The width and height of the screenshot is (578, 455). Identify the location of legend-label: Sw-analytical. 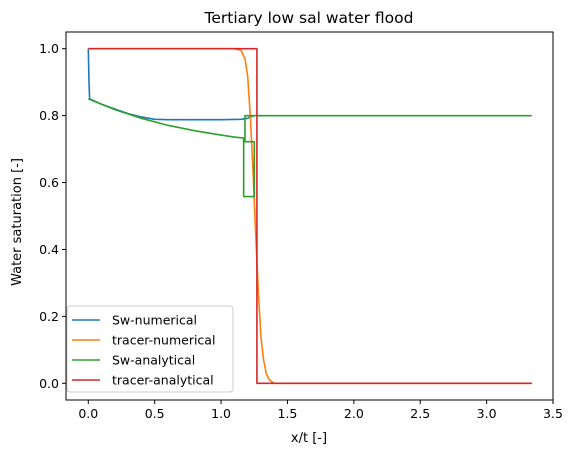
(153, 360).